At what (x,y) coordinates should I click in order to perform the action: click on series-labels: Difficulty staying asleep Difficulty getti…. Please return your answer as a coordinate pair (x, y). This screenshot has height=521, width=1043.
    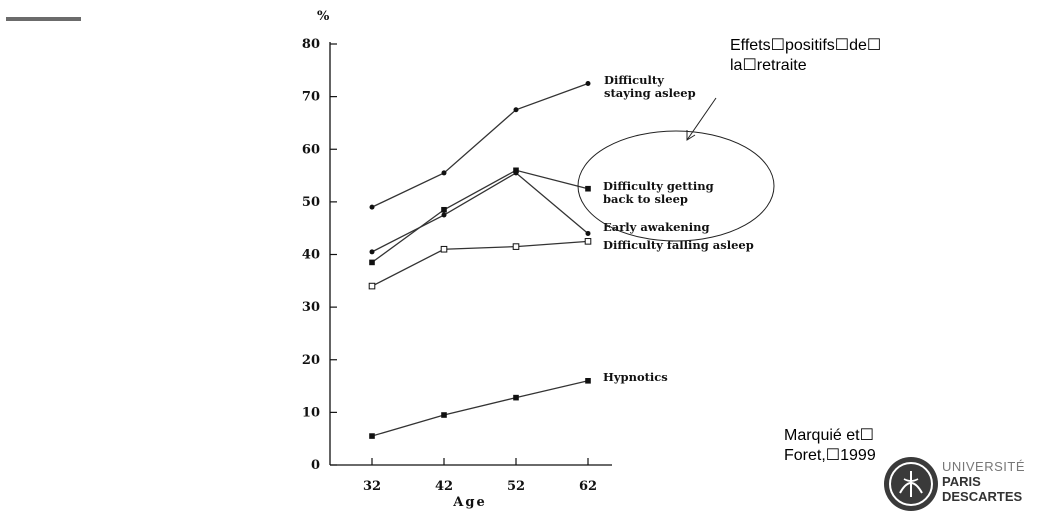
    Looking at the image, I should click on (678, 228).